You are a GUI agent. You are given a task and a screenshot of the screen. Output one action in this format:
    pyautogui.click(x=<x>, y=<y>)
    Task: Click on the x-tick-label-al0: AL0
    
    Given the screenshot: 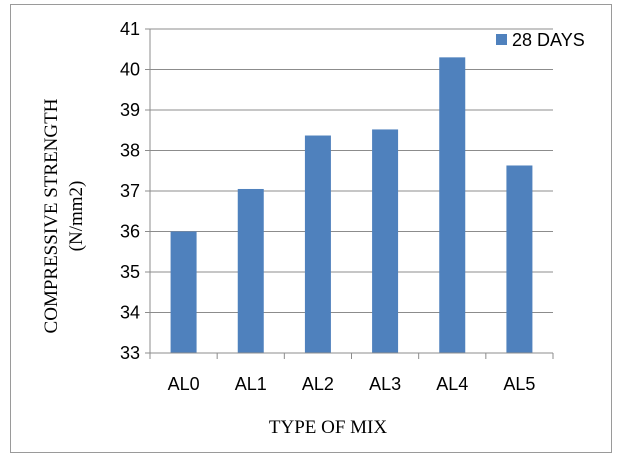 What is the action you would take?
    pyautogui.click(x=184, y=384)
    